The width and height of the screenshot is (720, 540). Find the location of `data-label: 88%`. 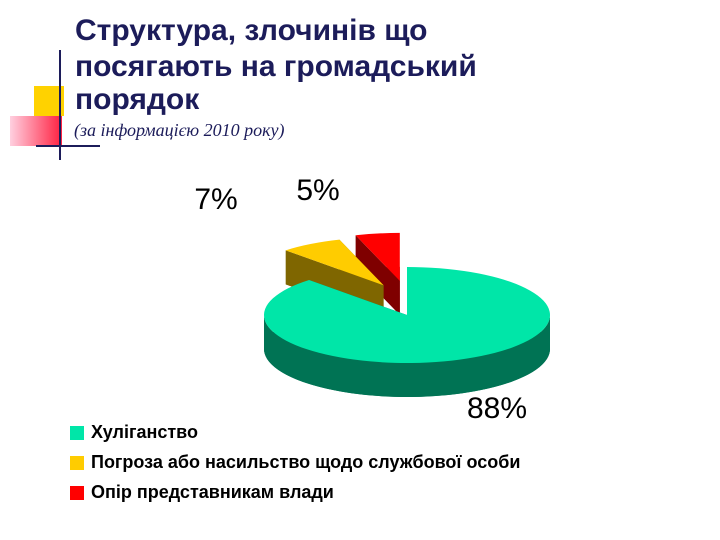

data-label: 88% is located at coordinates (497, 408).